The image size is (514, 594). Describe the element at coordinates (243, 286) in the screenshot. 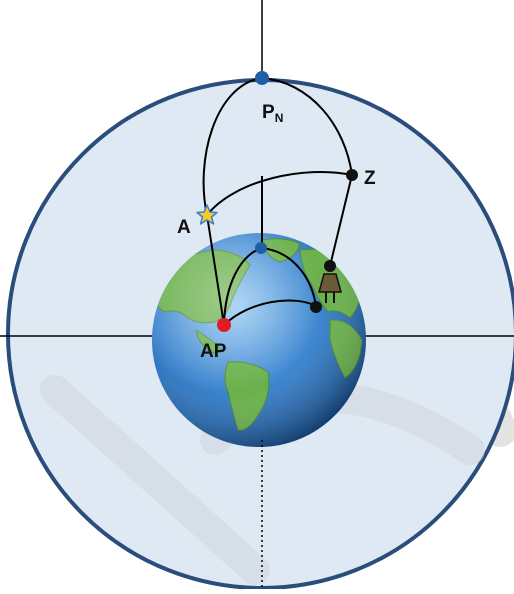

I see `arc-earth-pole-to-projection` at that location.